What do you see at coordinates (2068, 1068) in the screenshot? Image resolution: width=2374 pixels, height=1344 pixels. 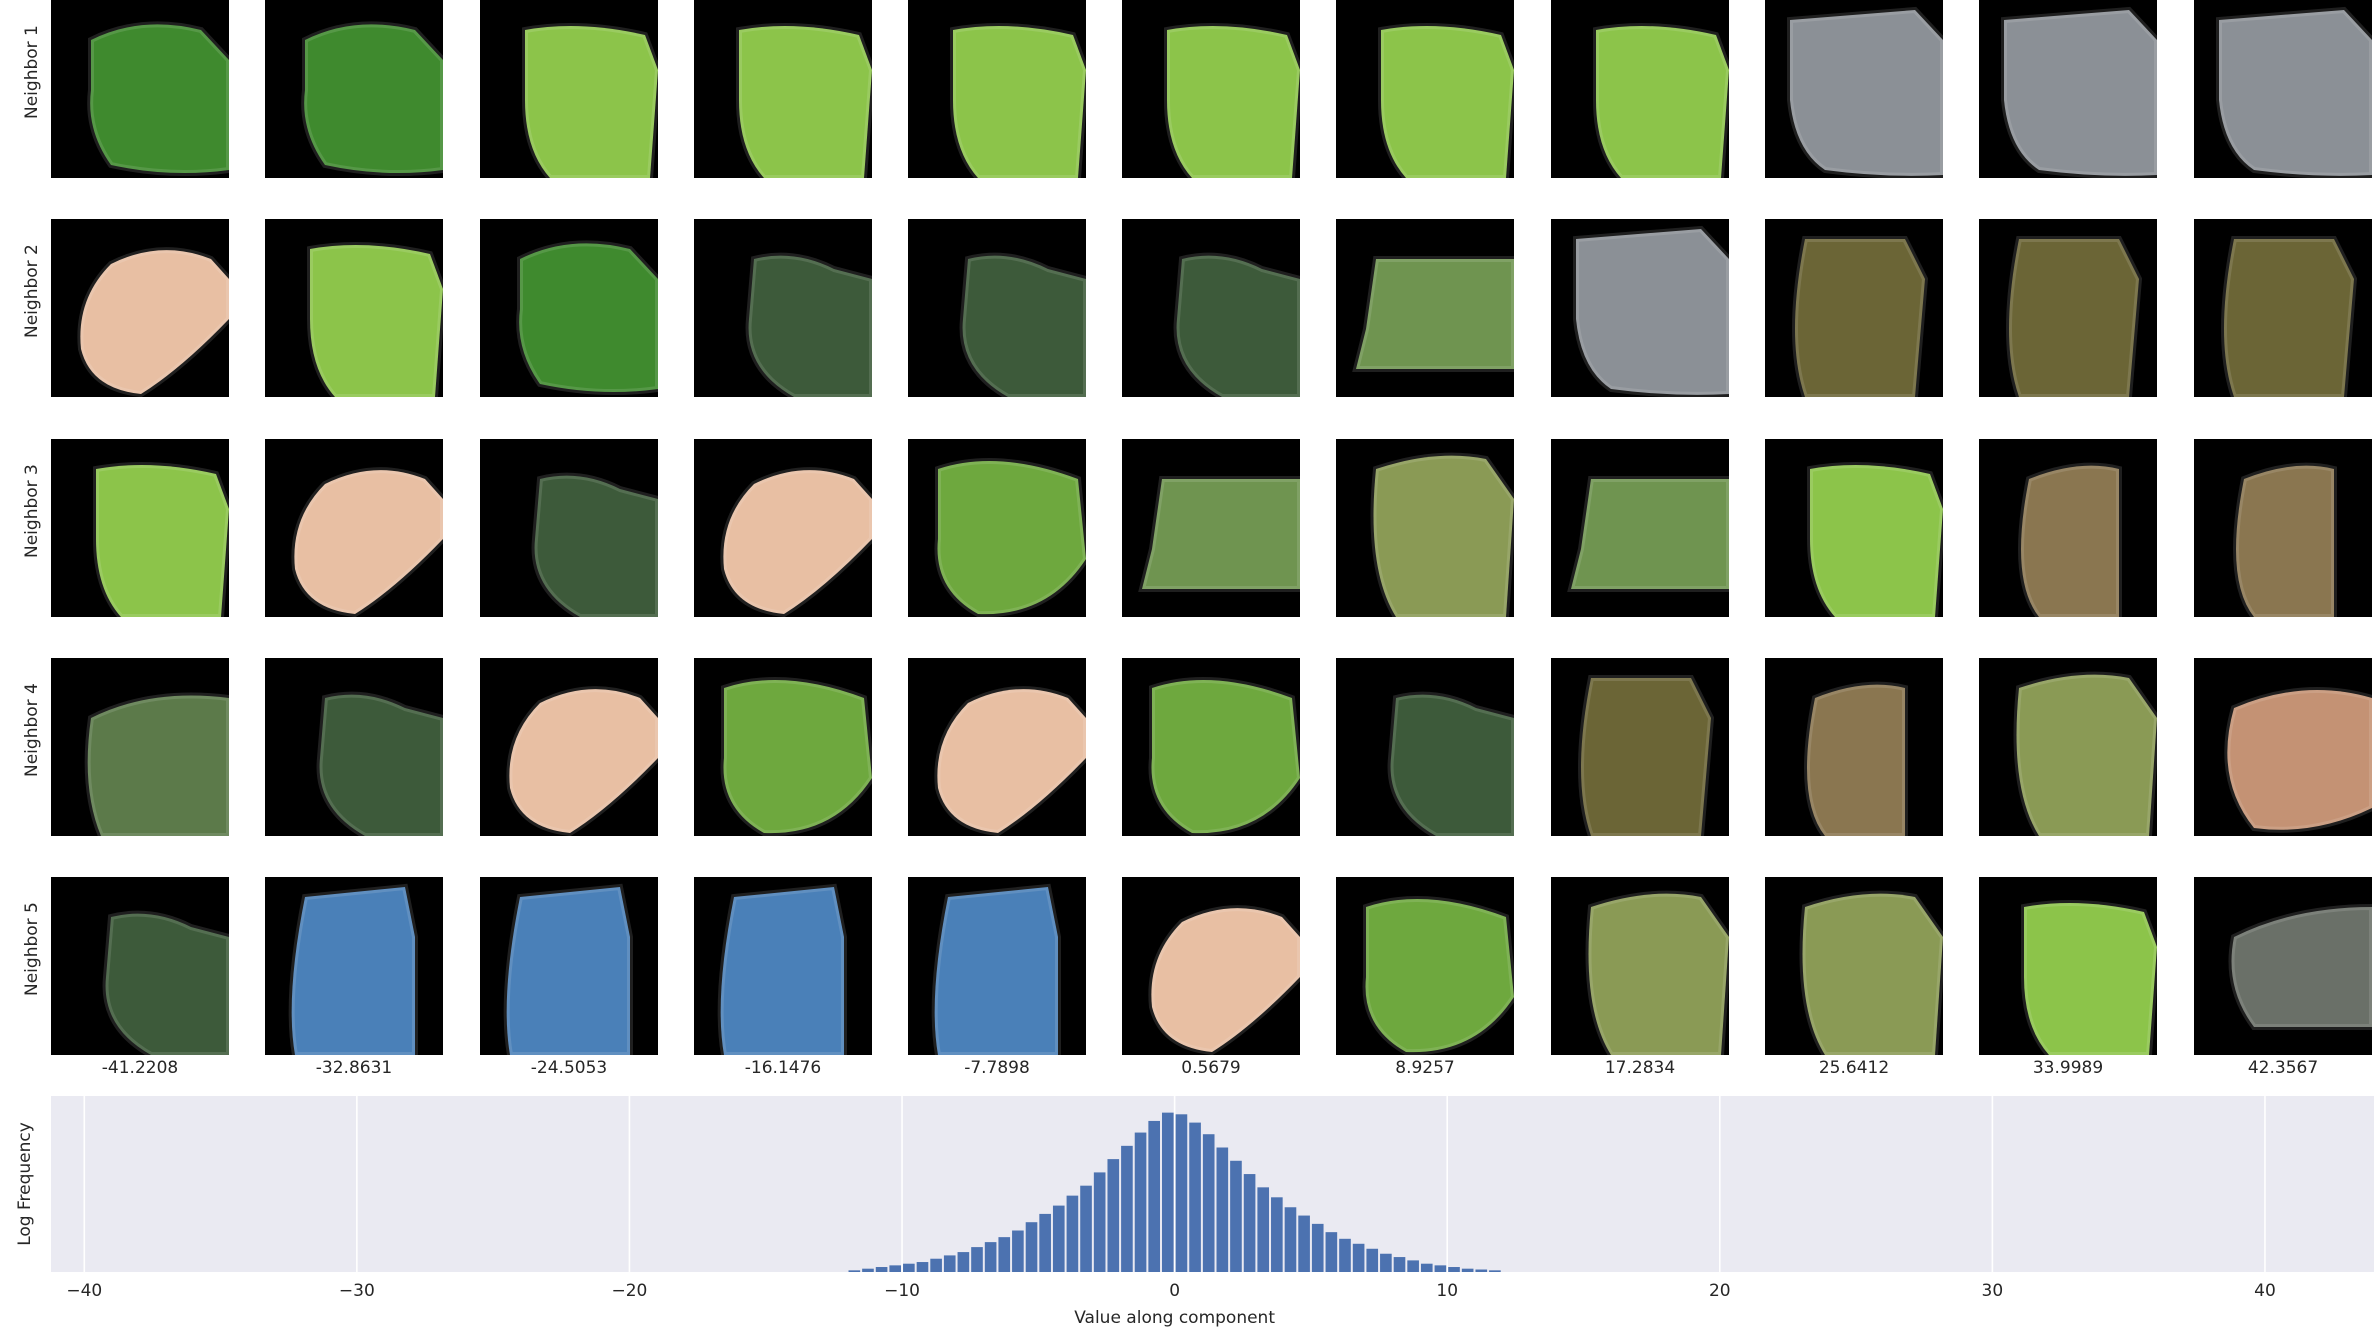 I see `column-value-label: 33.9989` at bounding box center [2068, 1068].